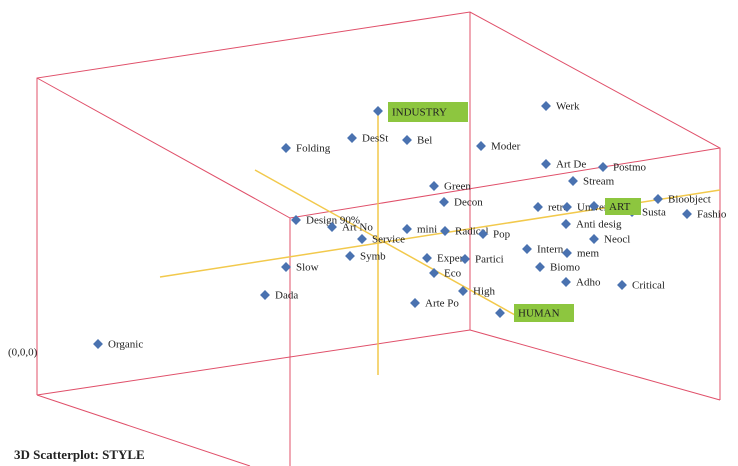 The height and width of the screenshot is (466, 738). What do you see at coordinates (506, 147) in the screenshot?
I see `point-label: Moder` at bounding box center [506, 147].